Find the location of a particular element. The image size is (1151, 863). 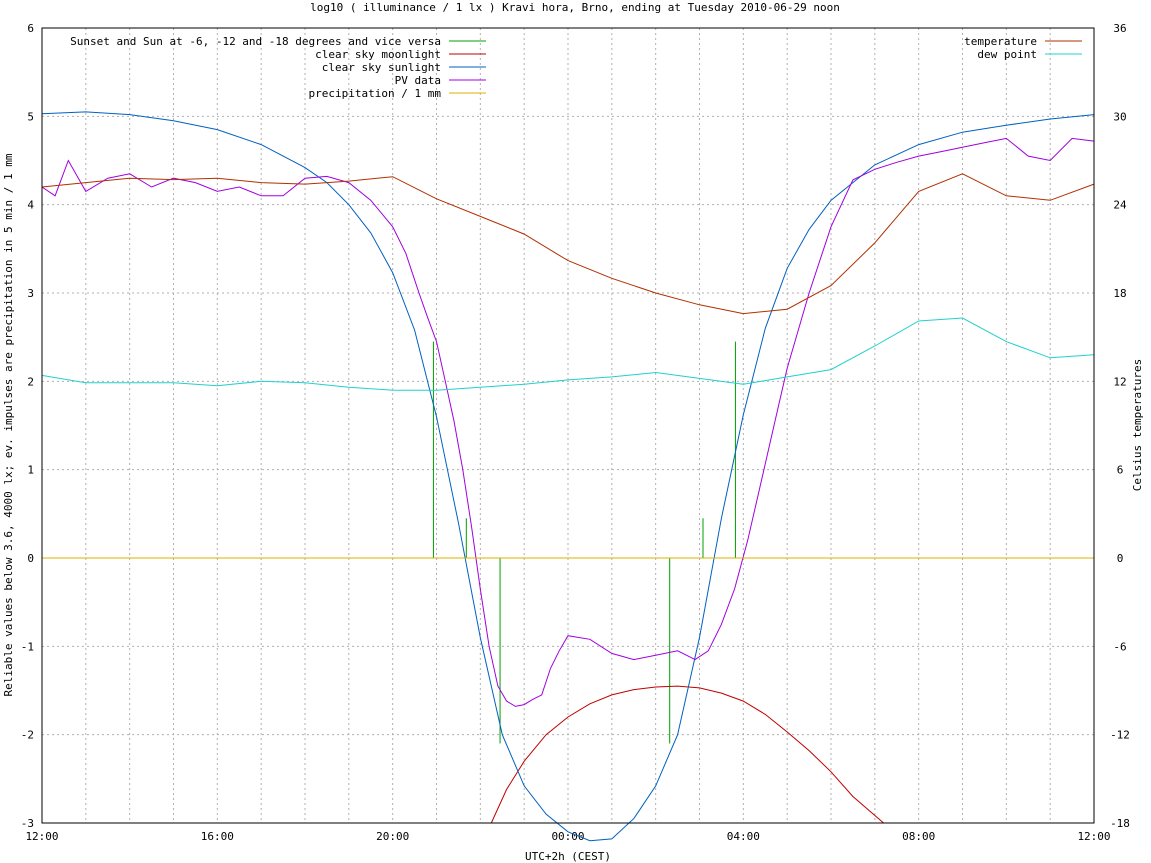

y-right-tick-label: -18 is located at coordinates (1120, 823).